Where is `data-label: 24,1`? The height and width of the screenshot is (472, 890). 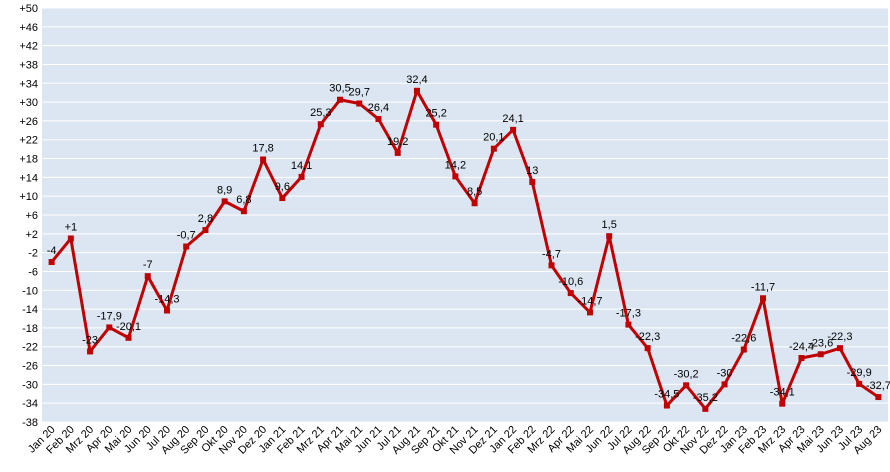 data-label: 24,1 is located at coordinates (512, 119).